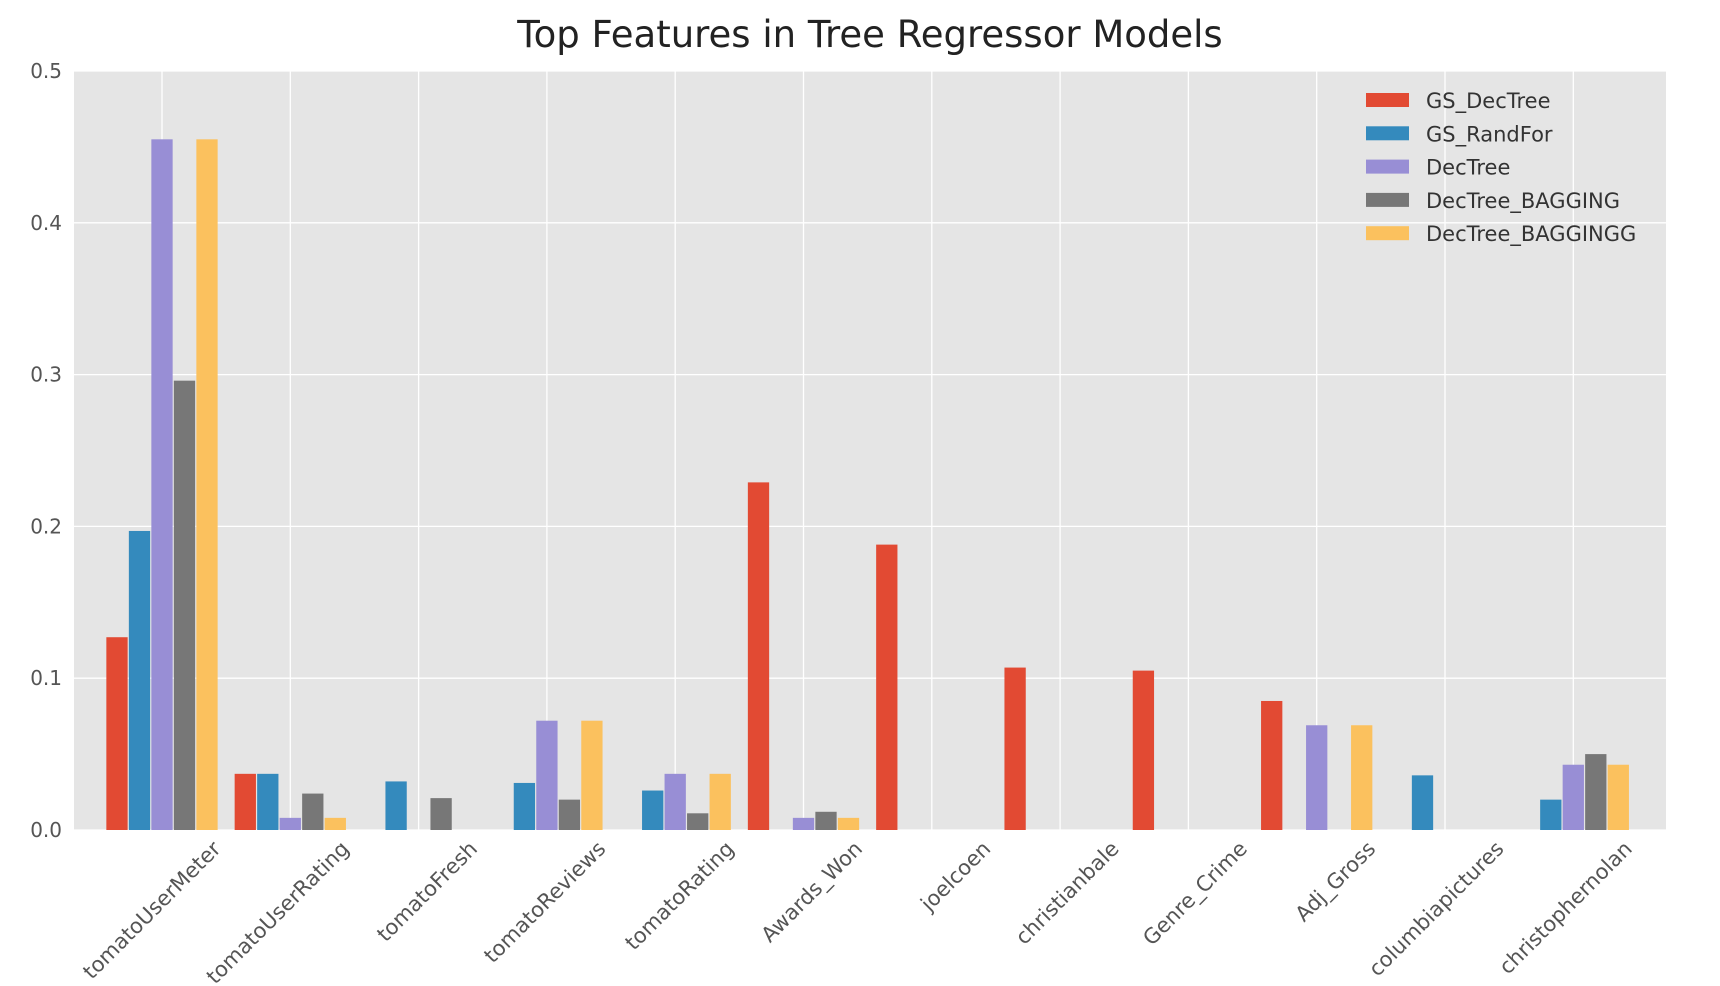  Describe the element at coordinates (1573, 797) in the screenshot. I see `bar-DecTree-christophernolan` at that location.